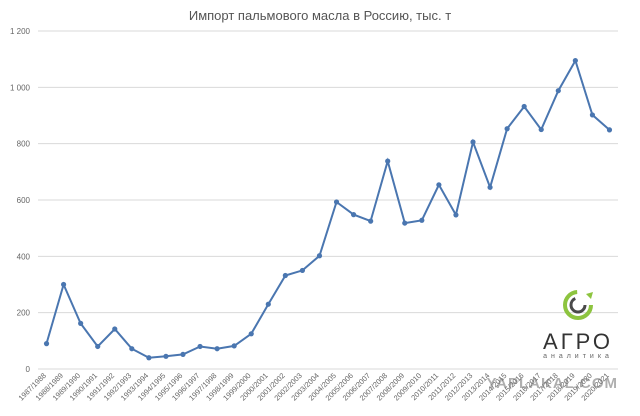 The height and width of the screenshot is (416, 640). Describe the element at coordinates (24, 313) in the screenshot. I see `y-tick-label: 200` at that location.